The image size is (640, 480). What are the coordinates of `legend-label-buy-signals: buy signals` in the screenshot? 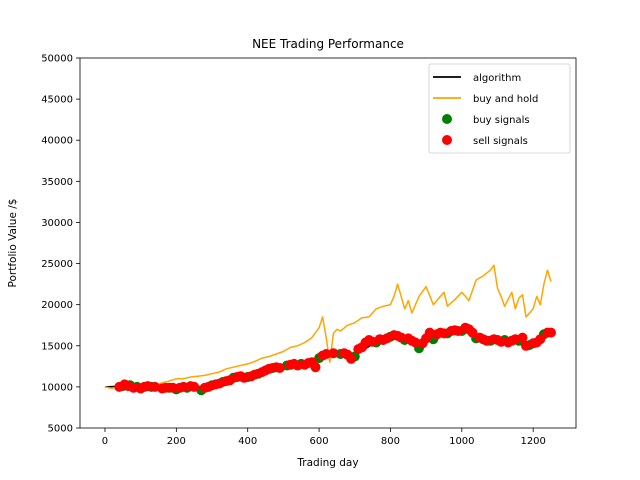 It's located at (501, 120).